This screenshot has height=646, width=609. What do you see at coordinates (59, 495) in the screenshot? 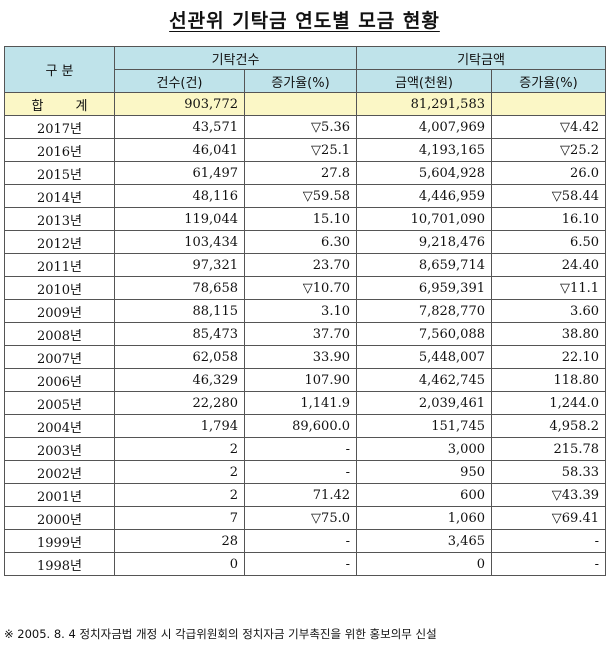
I see `row-year: 2001년` at bounding box center [59, 495].